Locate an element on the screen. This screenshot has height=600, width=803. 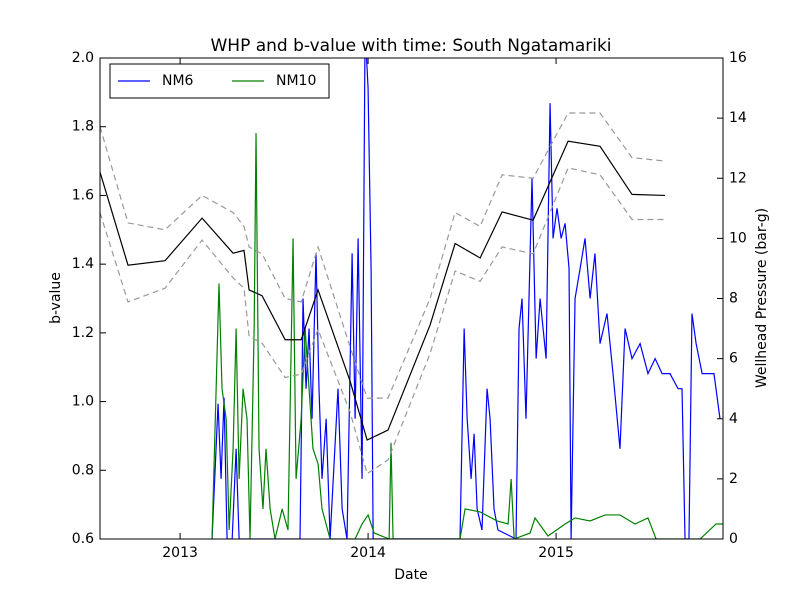
y-tick-label: 1.4 is located at coordinates (83, 264).